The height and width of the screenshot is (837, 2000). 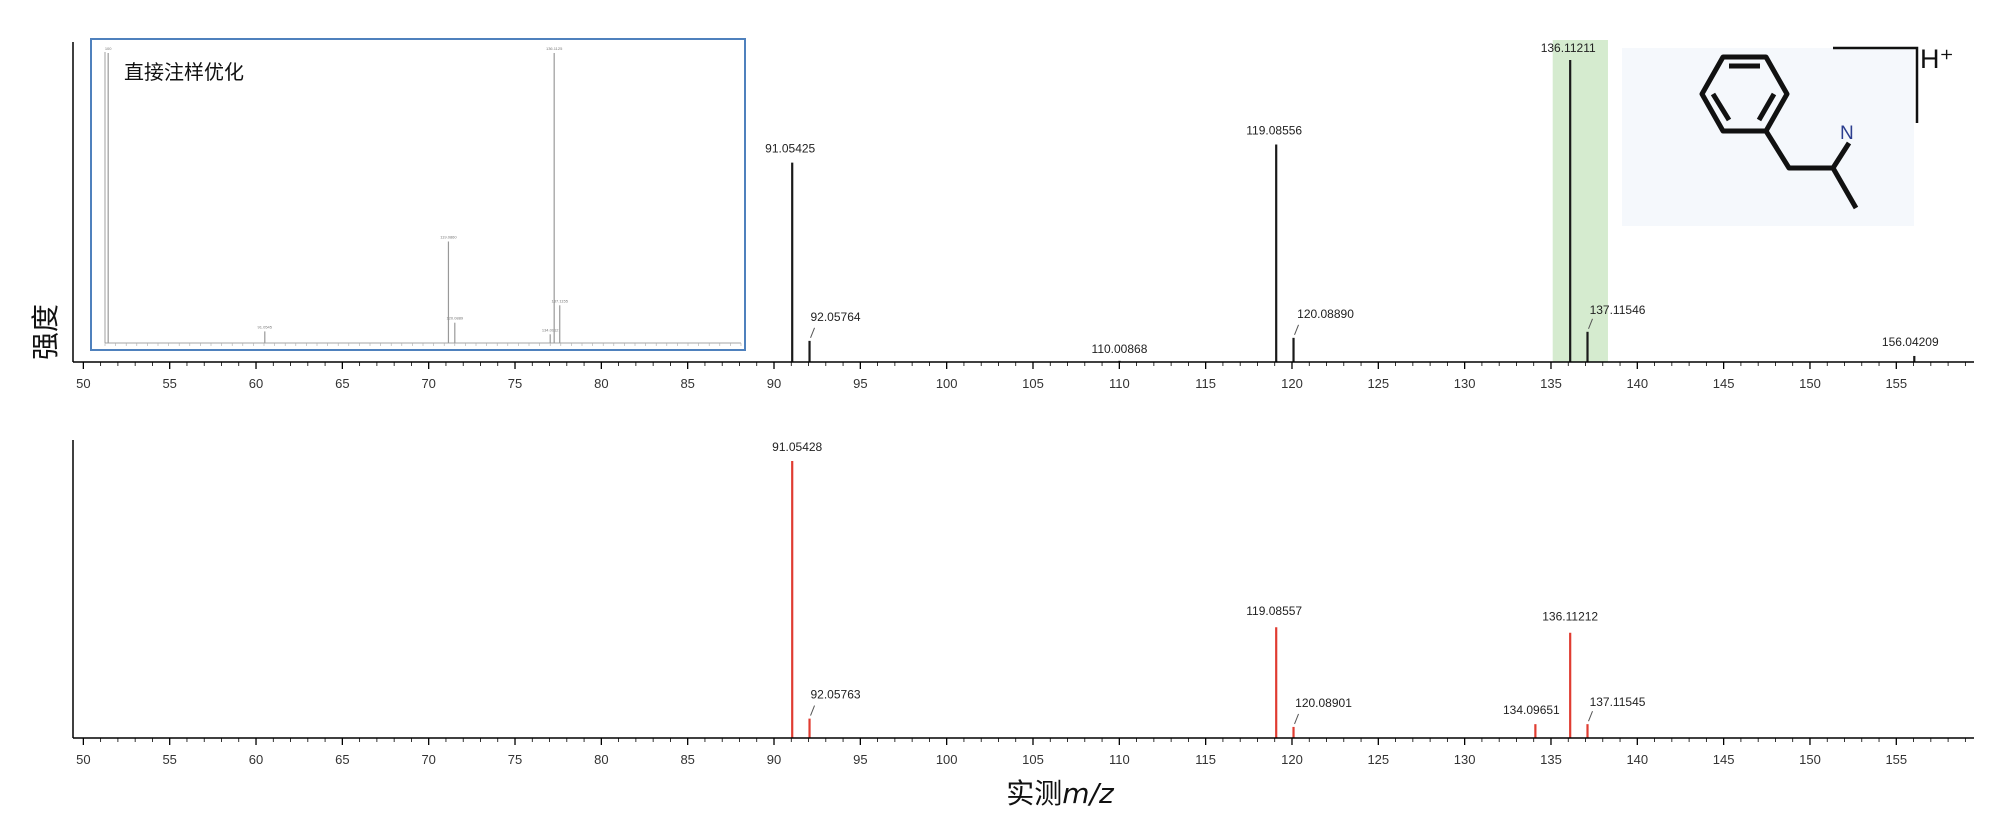 What do you see at coordinates (1190, 599) in the screenshot?
I see `bottom-peaks-group` at bounding box center [1190, 599].